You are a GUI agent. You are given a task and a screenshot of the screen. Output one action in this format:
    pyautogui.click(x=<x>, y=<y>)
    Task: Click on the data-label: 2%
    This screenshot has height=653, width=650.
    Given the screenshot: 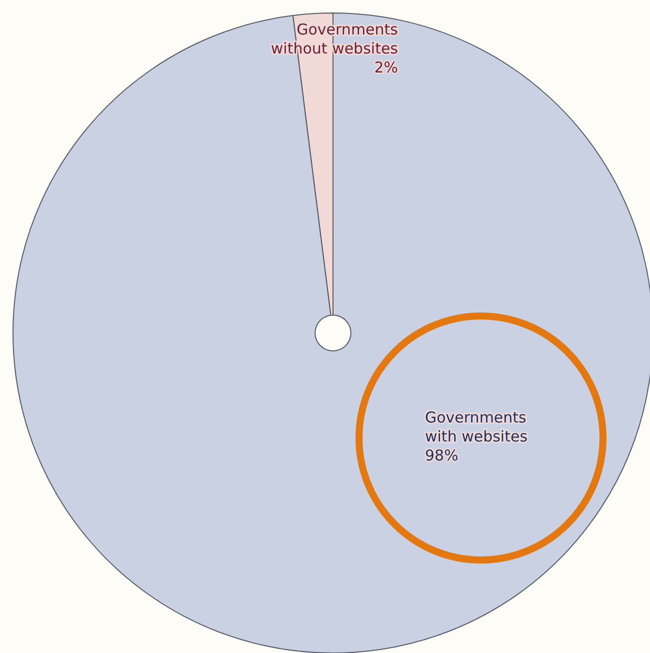 What is the action you would take?
    pyautogui.click(x=386, y=67)
    